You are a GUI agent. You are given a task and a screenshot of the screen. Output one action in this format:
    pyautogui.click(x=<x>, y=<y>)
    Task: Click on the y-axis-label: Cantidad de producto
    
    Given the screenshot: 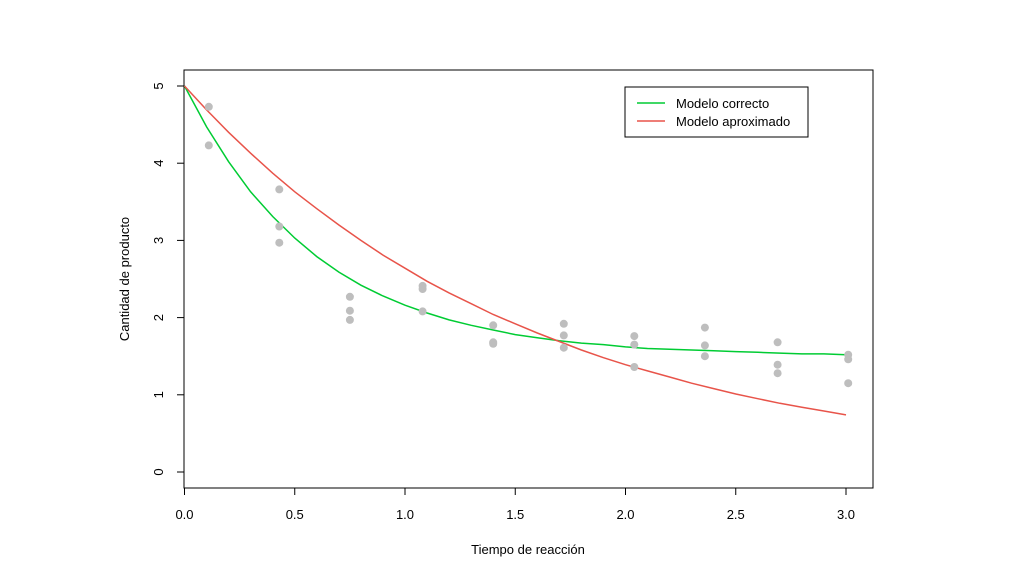 What is the action you would take?
    pyautogui.click(x=124, y=279)
    